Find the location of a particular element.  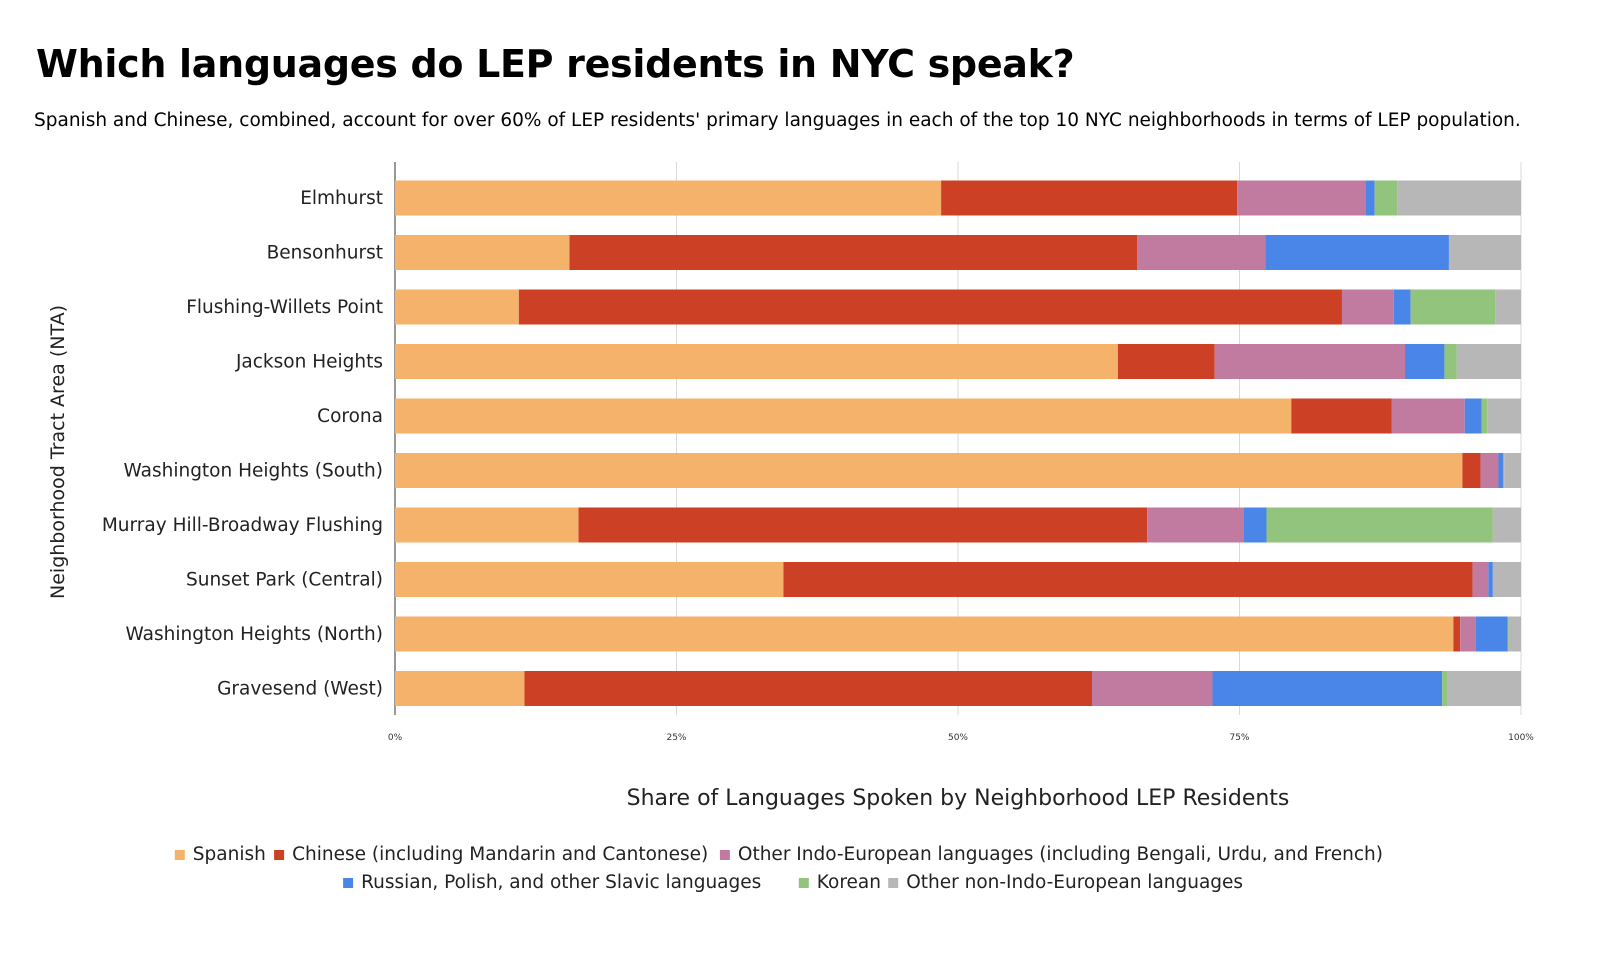

category-label: Washington Heights (North) is located at coordinates (254, 634).